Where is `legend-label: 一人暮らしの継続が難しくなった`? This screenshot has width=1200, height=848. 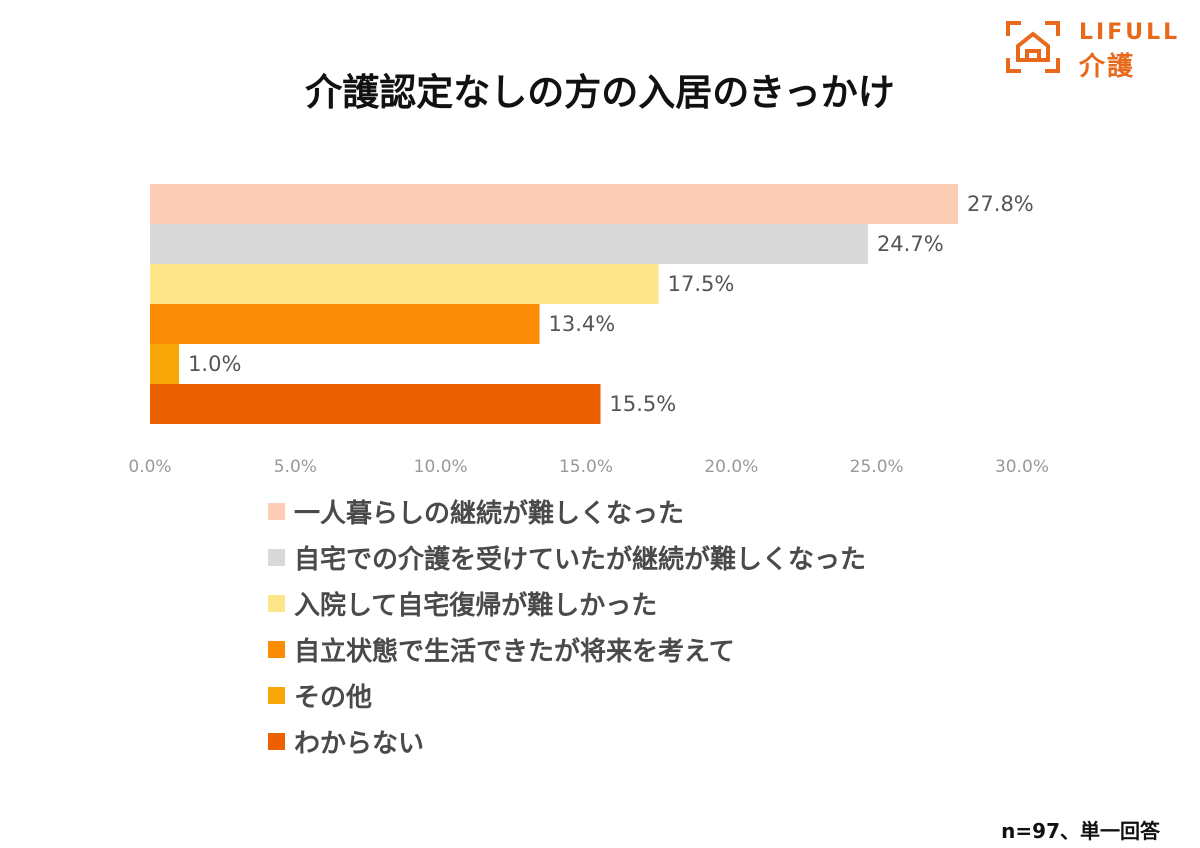 legend-label: 一人暮らしの継続が難しくなった is located at coordinates (489, 513).